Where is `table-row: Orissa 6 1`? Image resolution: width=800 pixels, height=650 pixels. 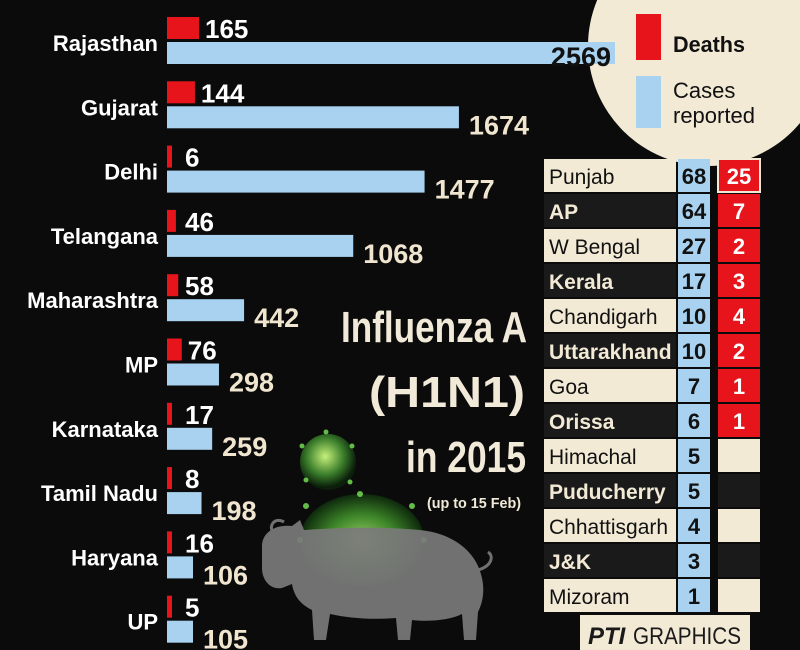 table-row: Orissa 6 1 is located at coordinates (652, 420).